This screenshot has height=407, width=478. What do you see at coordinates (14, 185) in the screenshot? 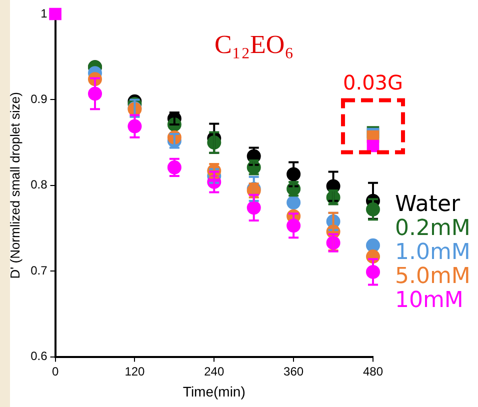
I see `y-axis-title: D' (Normlized small droplet size)` at bounding box center [14, 185].